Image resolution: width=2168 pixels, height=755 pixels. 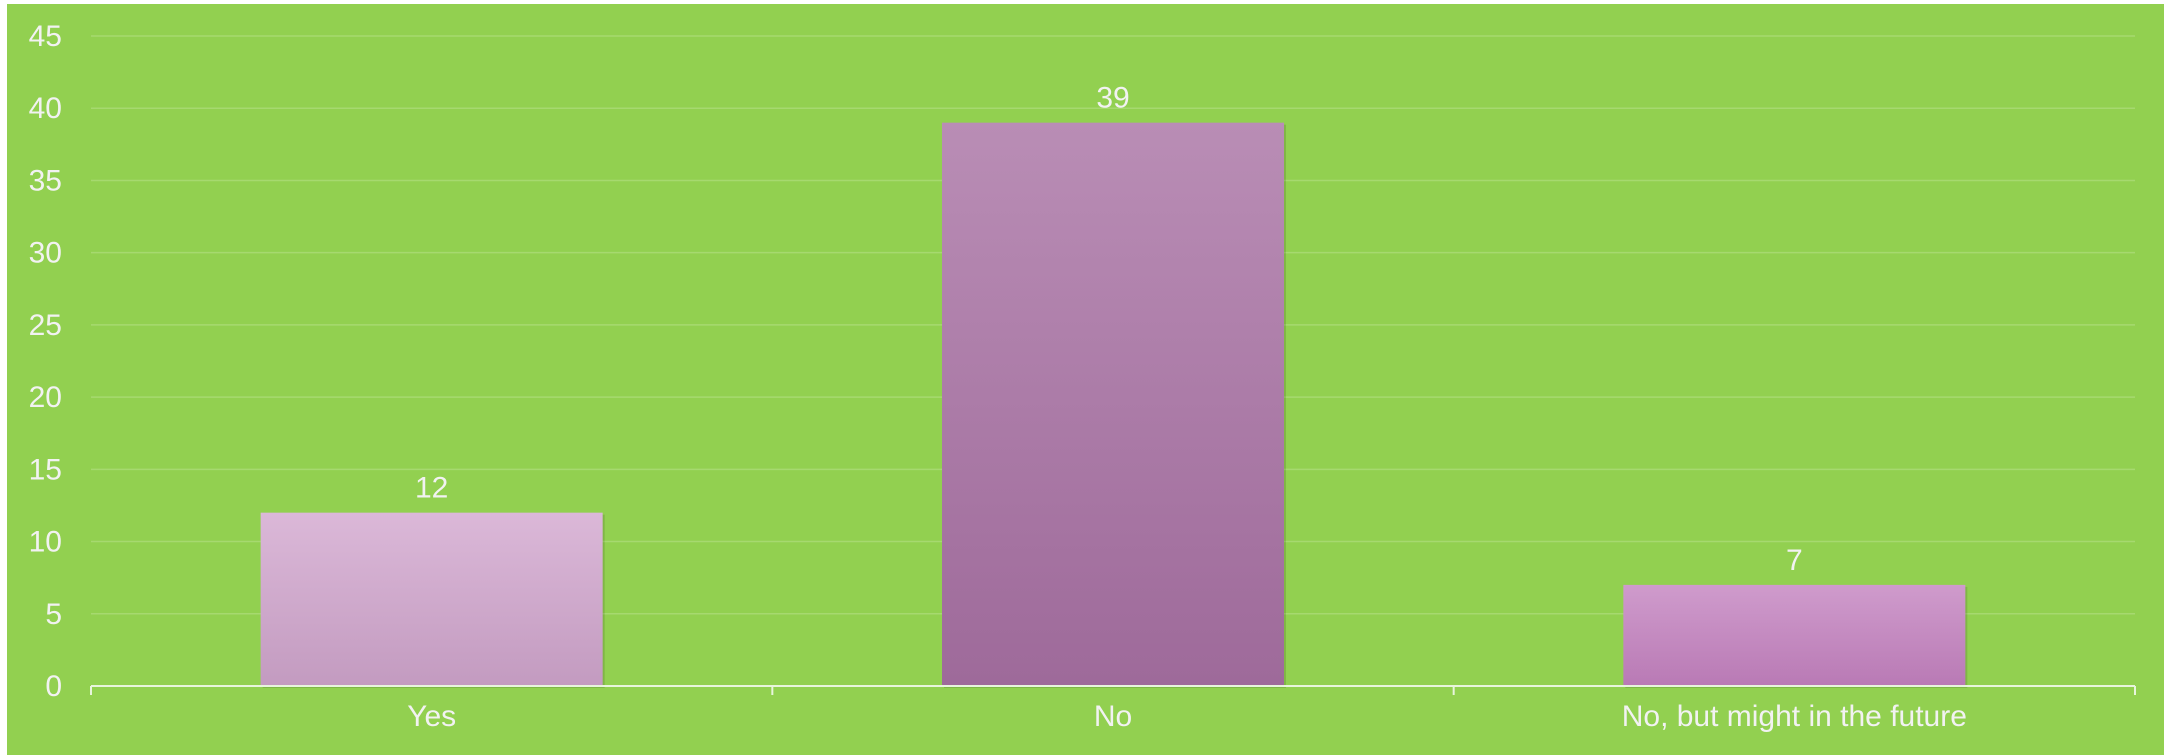 I want to click on y-tick-label: 40, so click(x=45, y=108).